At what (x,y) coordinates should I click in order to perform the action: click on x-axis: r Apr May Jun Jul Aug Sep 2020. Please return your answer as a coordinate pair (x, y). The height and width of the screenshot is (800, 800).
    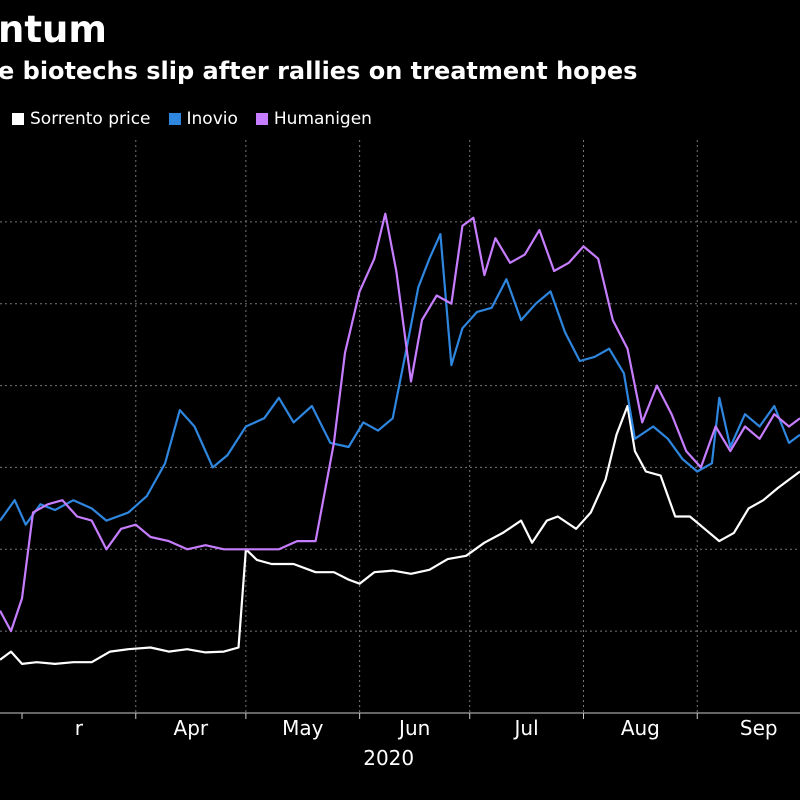
    Looking at the image, I should click on (400, 741).